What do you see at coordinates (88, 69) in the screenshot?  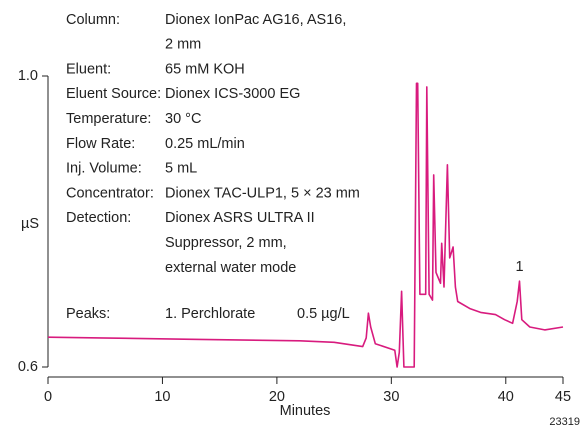 I see `condition-label: Eluent:` at bounding box center [88, 69].